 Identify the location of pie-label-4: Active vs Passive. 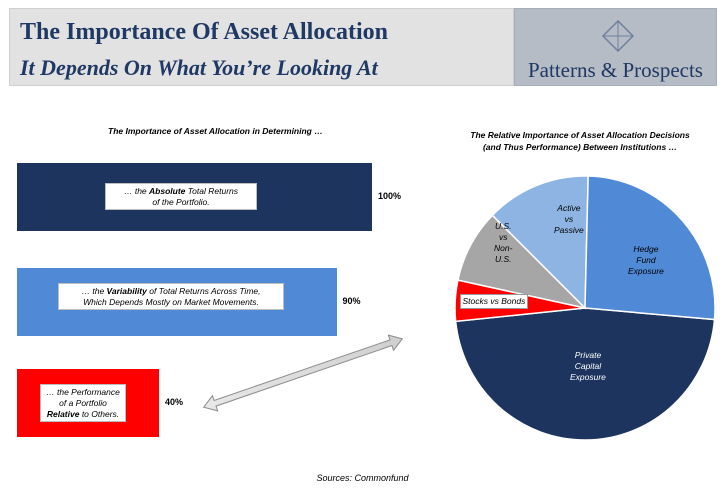
(569, 218).